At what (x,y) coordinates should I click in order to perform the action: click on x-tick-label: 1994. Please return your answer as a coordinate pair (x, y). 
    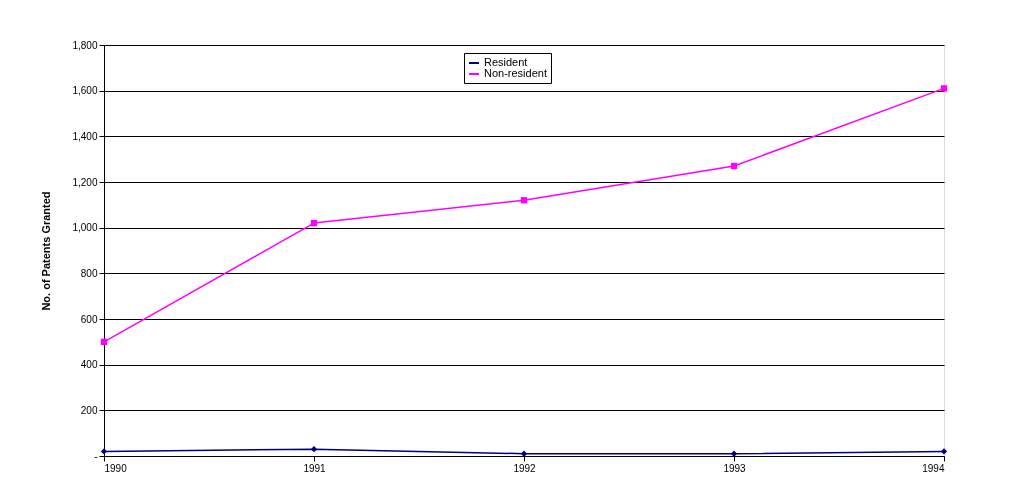
    Looking at the image, I should click on (933, 468).